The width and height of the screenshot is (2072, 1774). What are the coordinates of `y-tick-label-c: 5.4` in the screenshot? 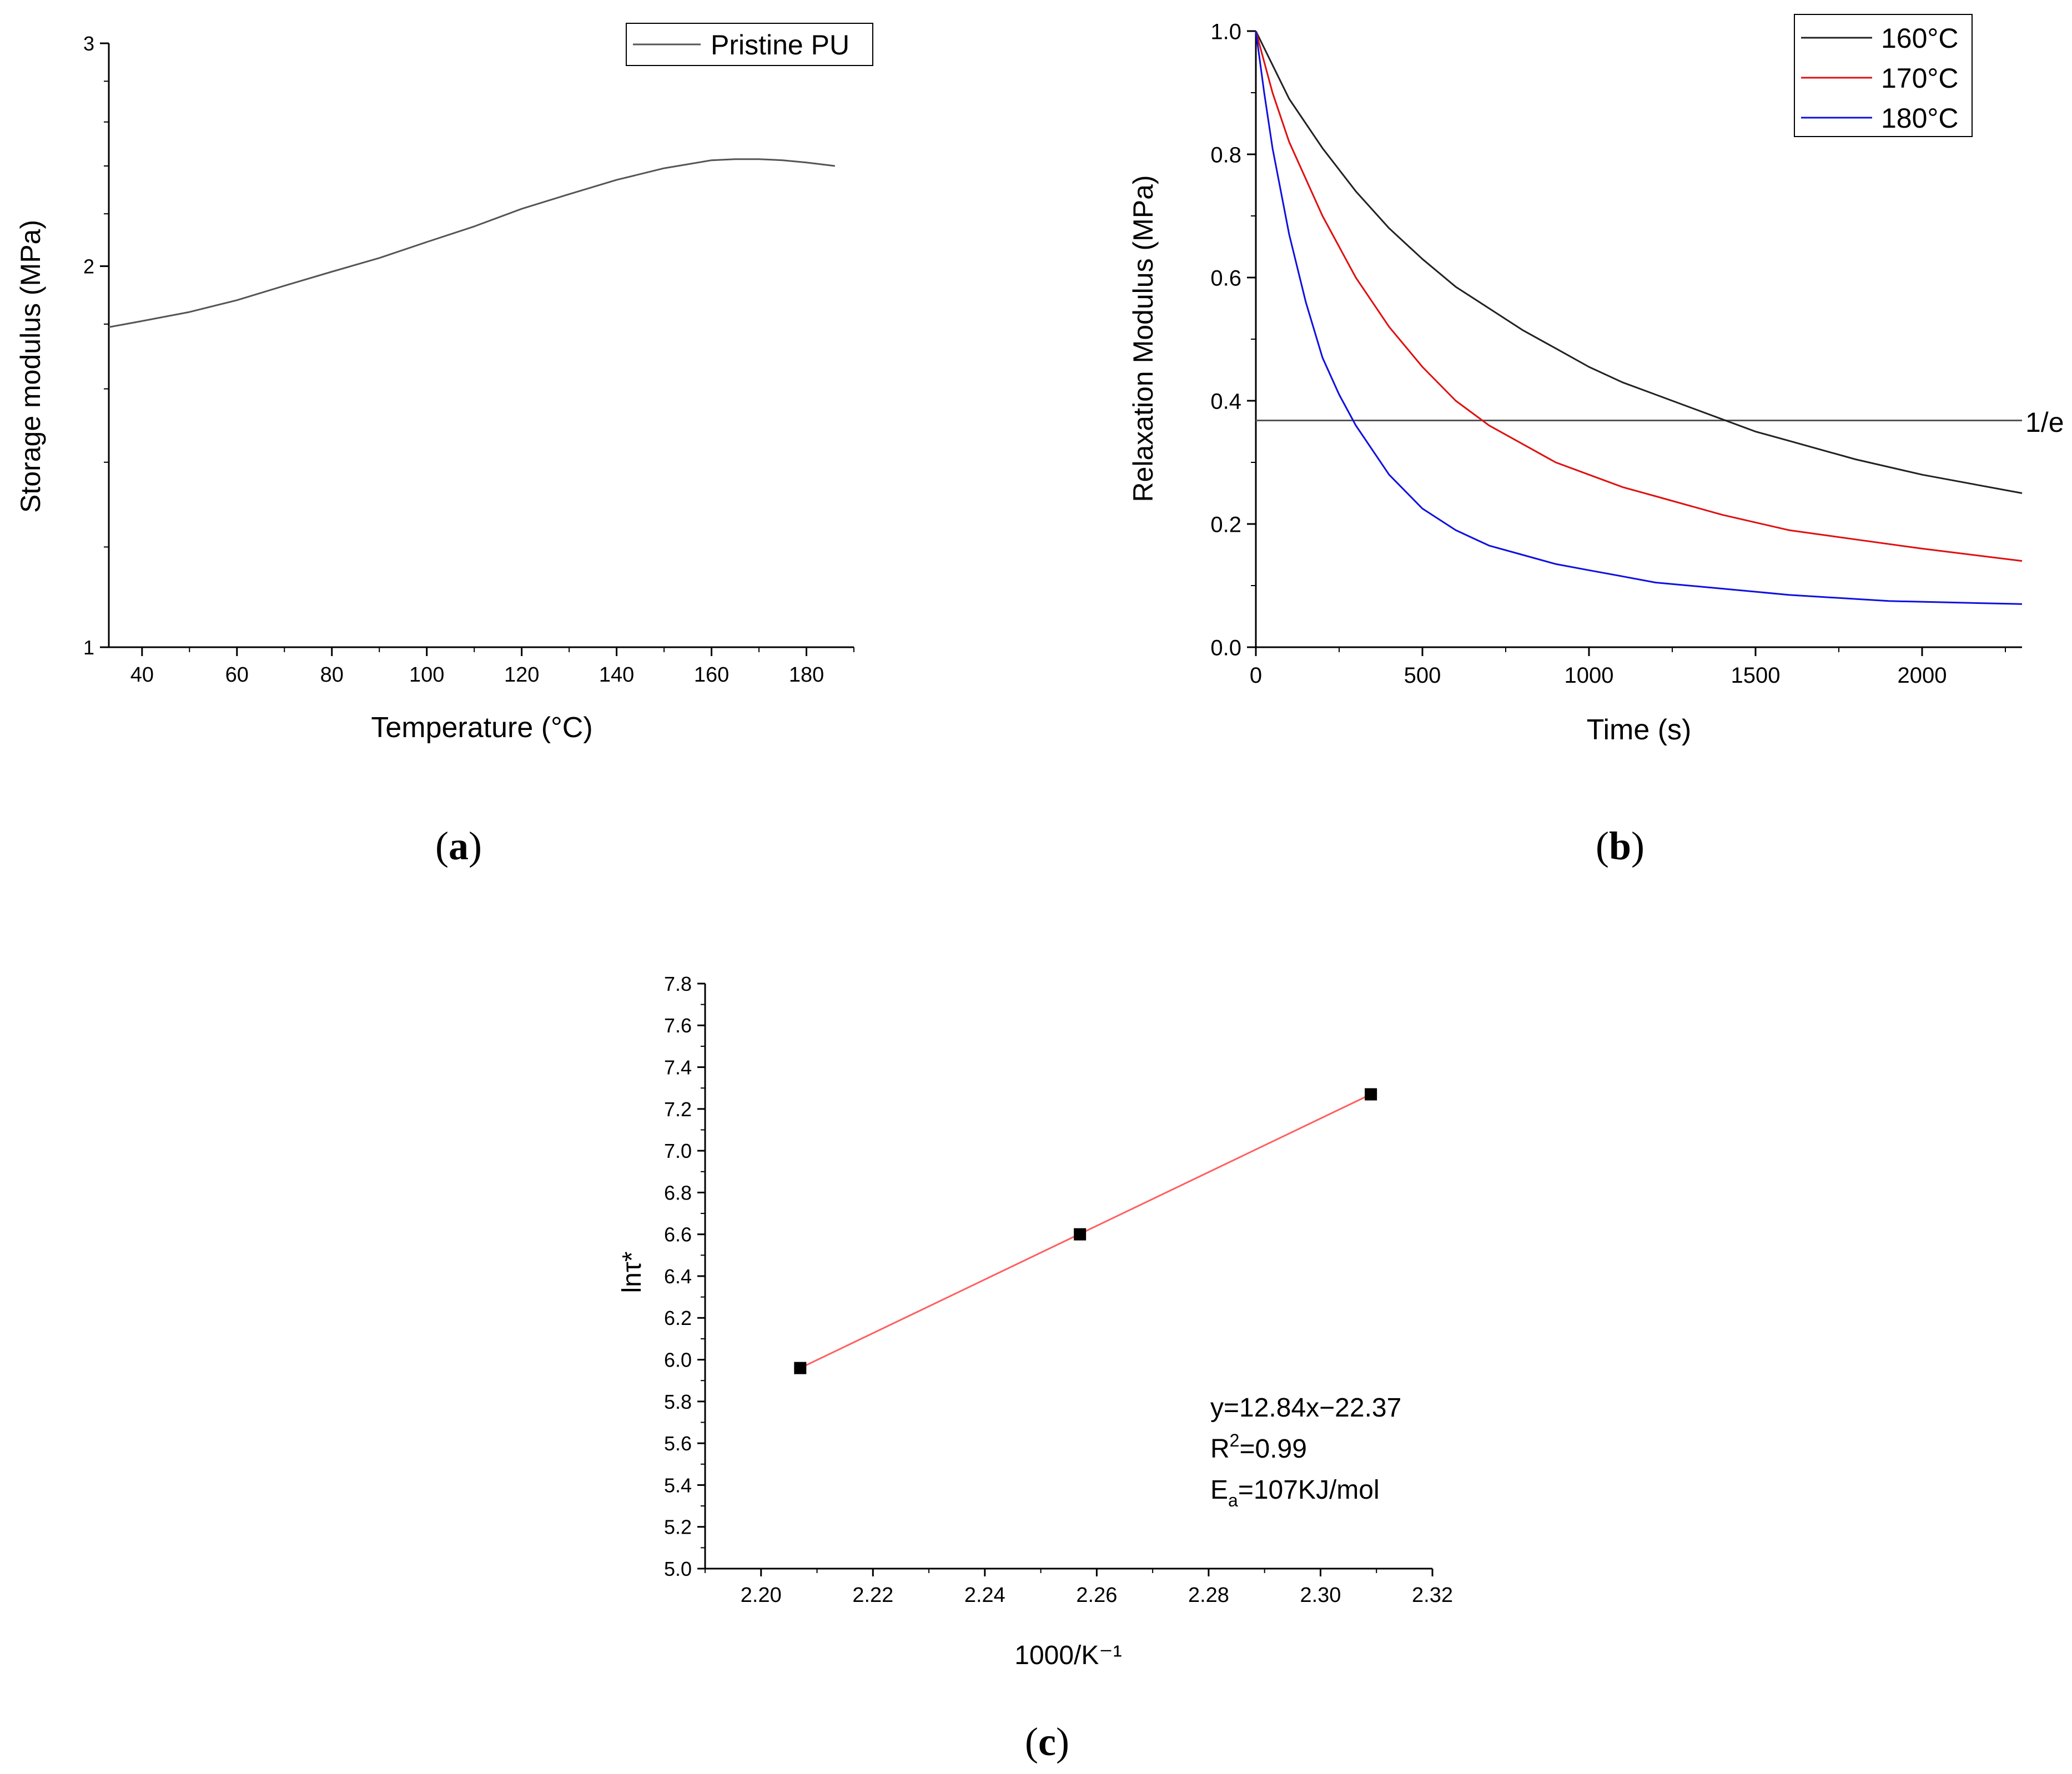 It's located at (678, 1485).